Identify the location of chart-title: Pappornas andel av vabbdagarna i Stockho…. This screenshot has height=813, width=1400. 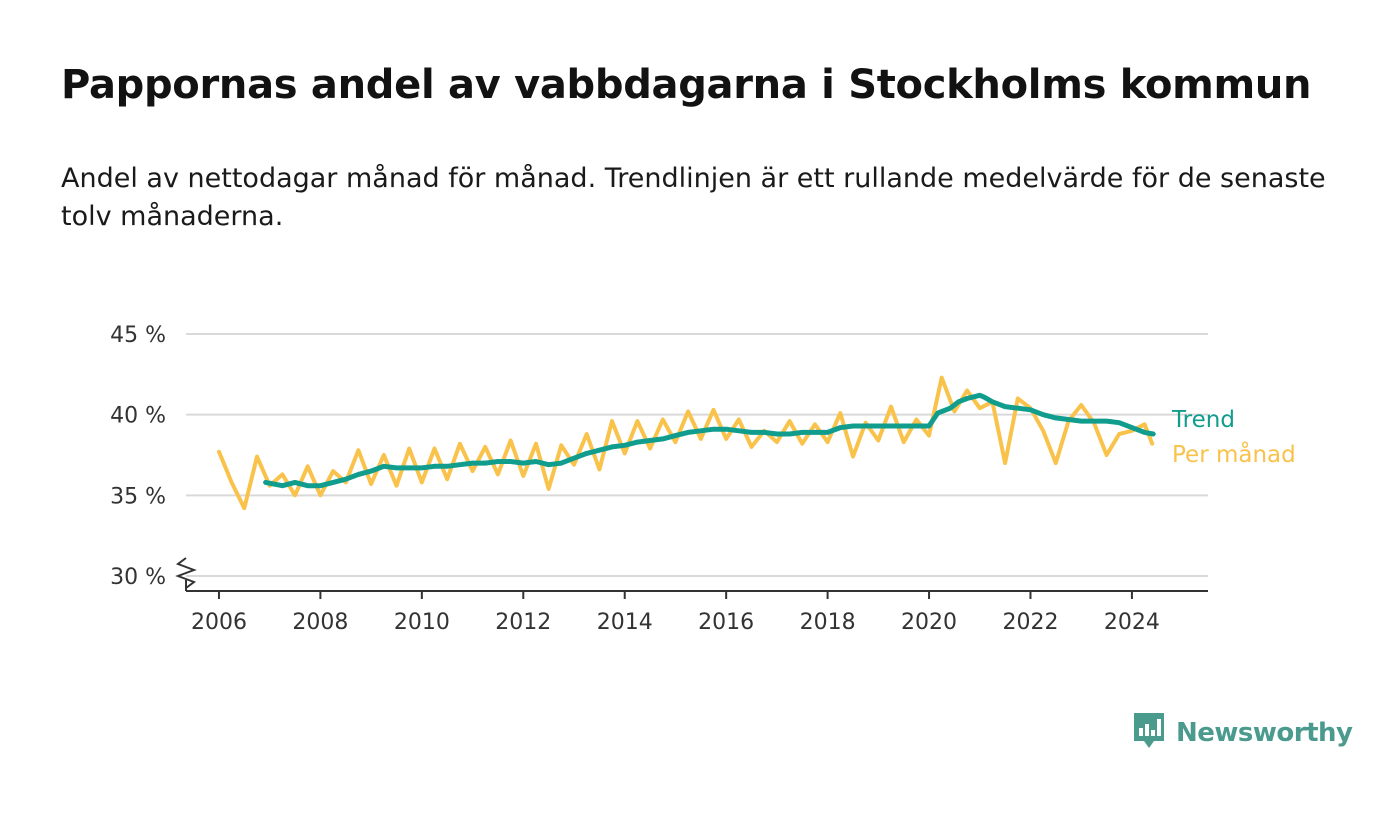
(686, 85).